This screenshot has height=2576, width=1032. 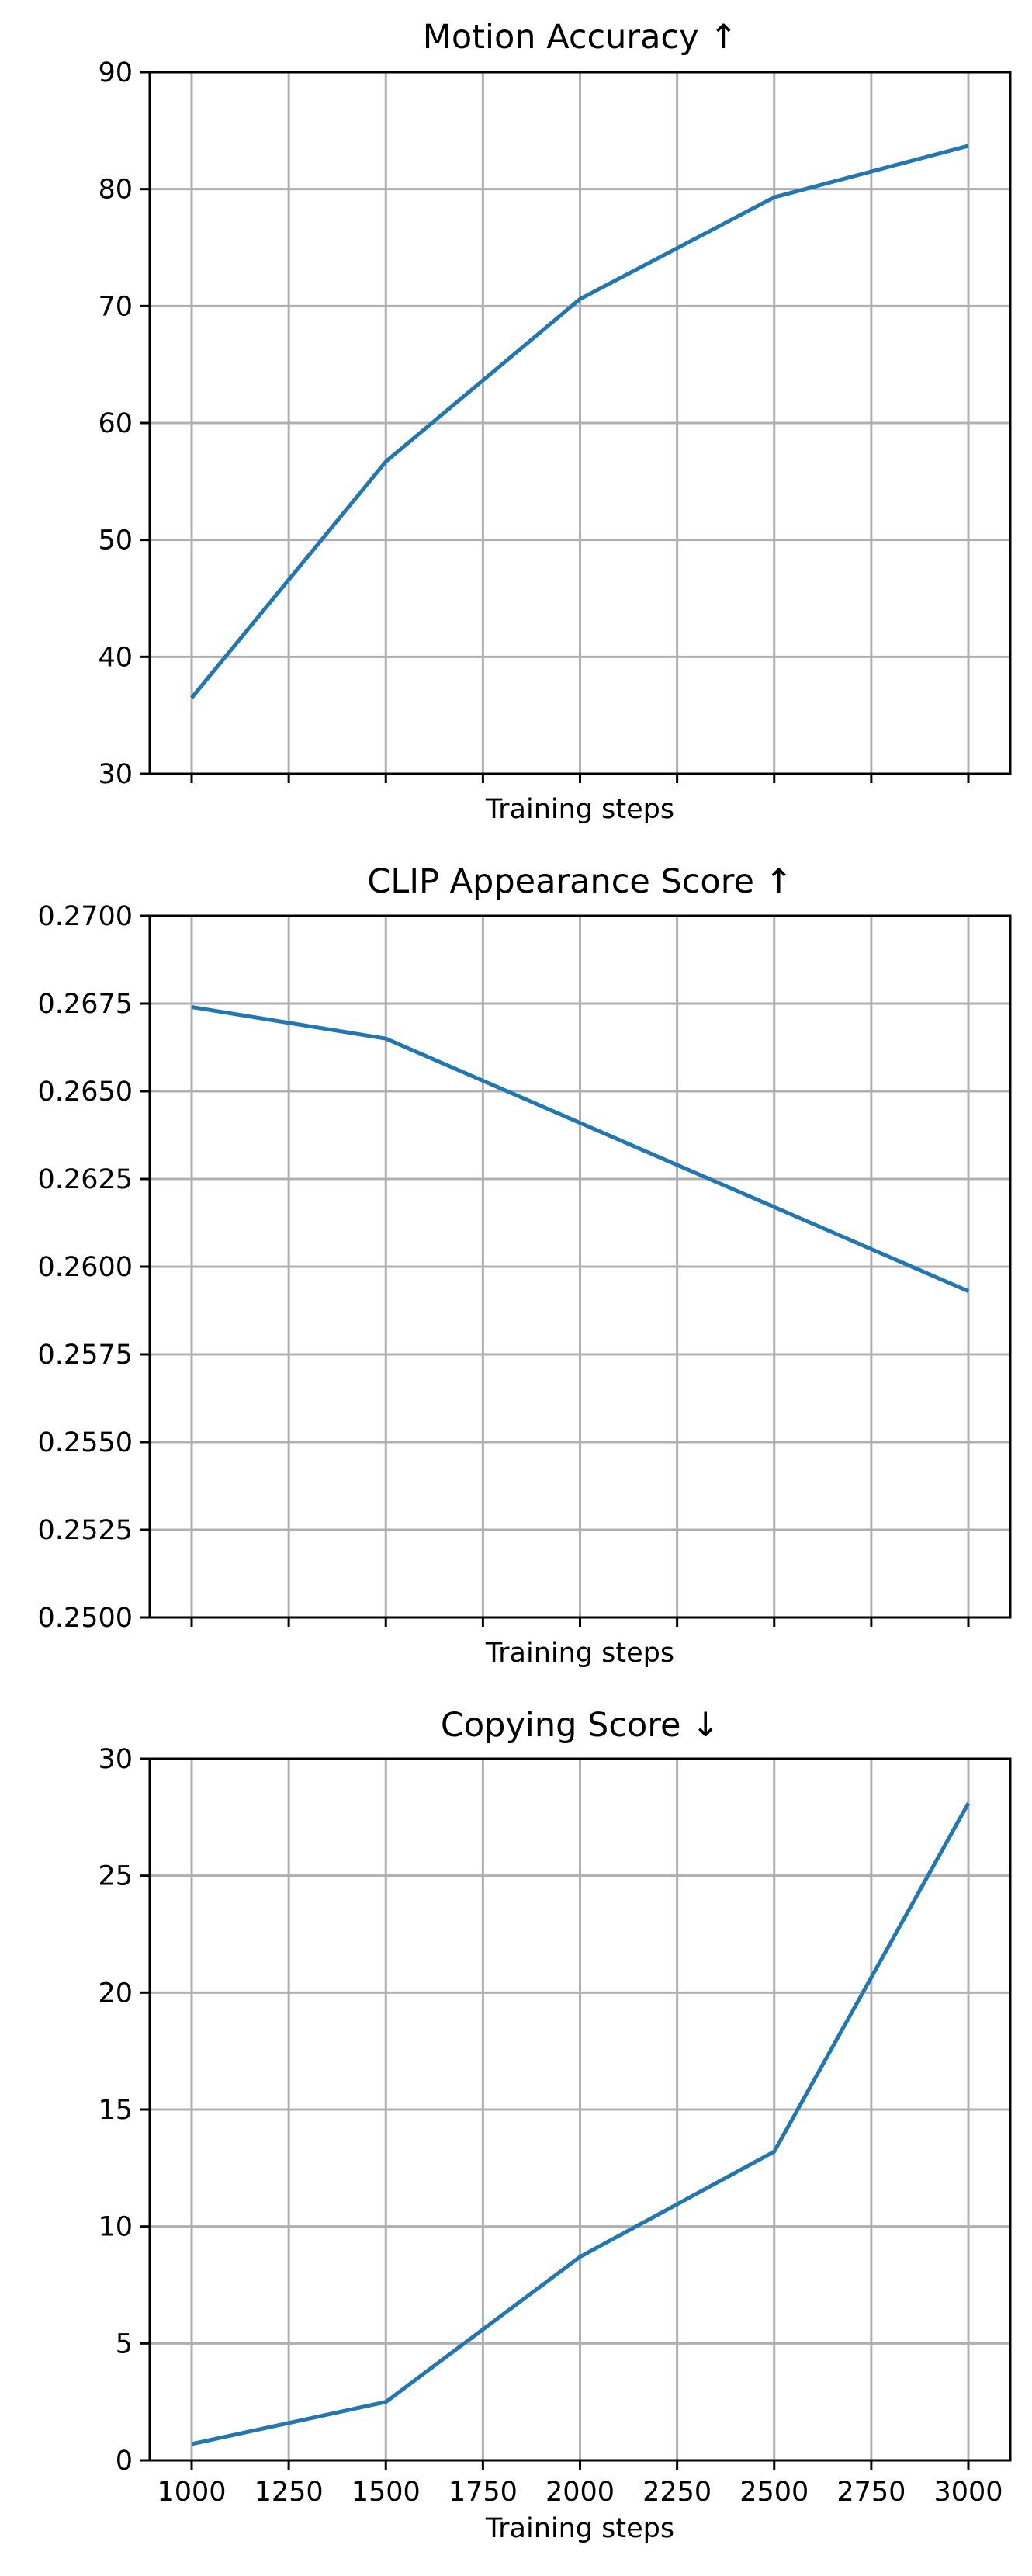 What do you see at coordinates (125, 2343) in the screenshot?
I see `chart-3-ytick-label: 5` at bounding box center [125, 2343].